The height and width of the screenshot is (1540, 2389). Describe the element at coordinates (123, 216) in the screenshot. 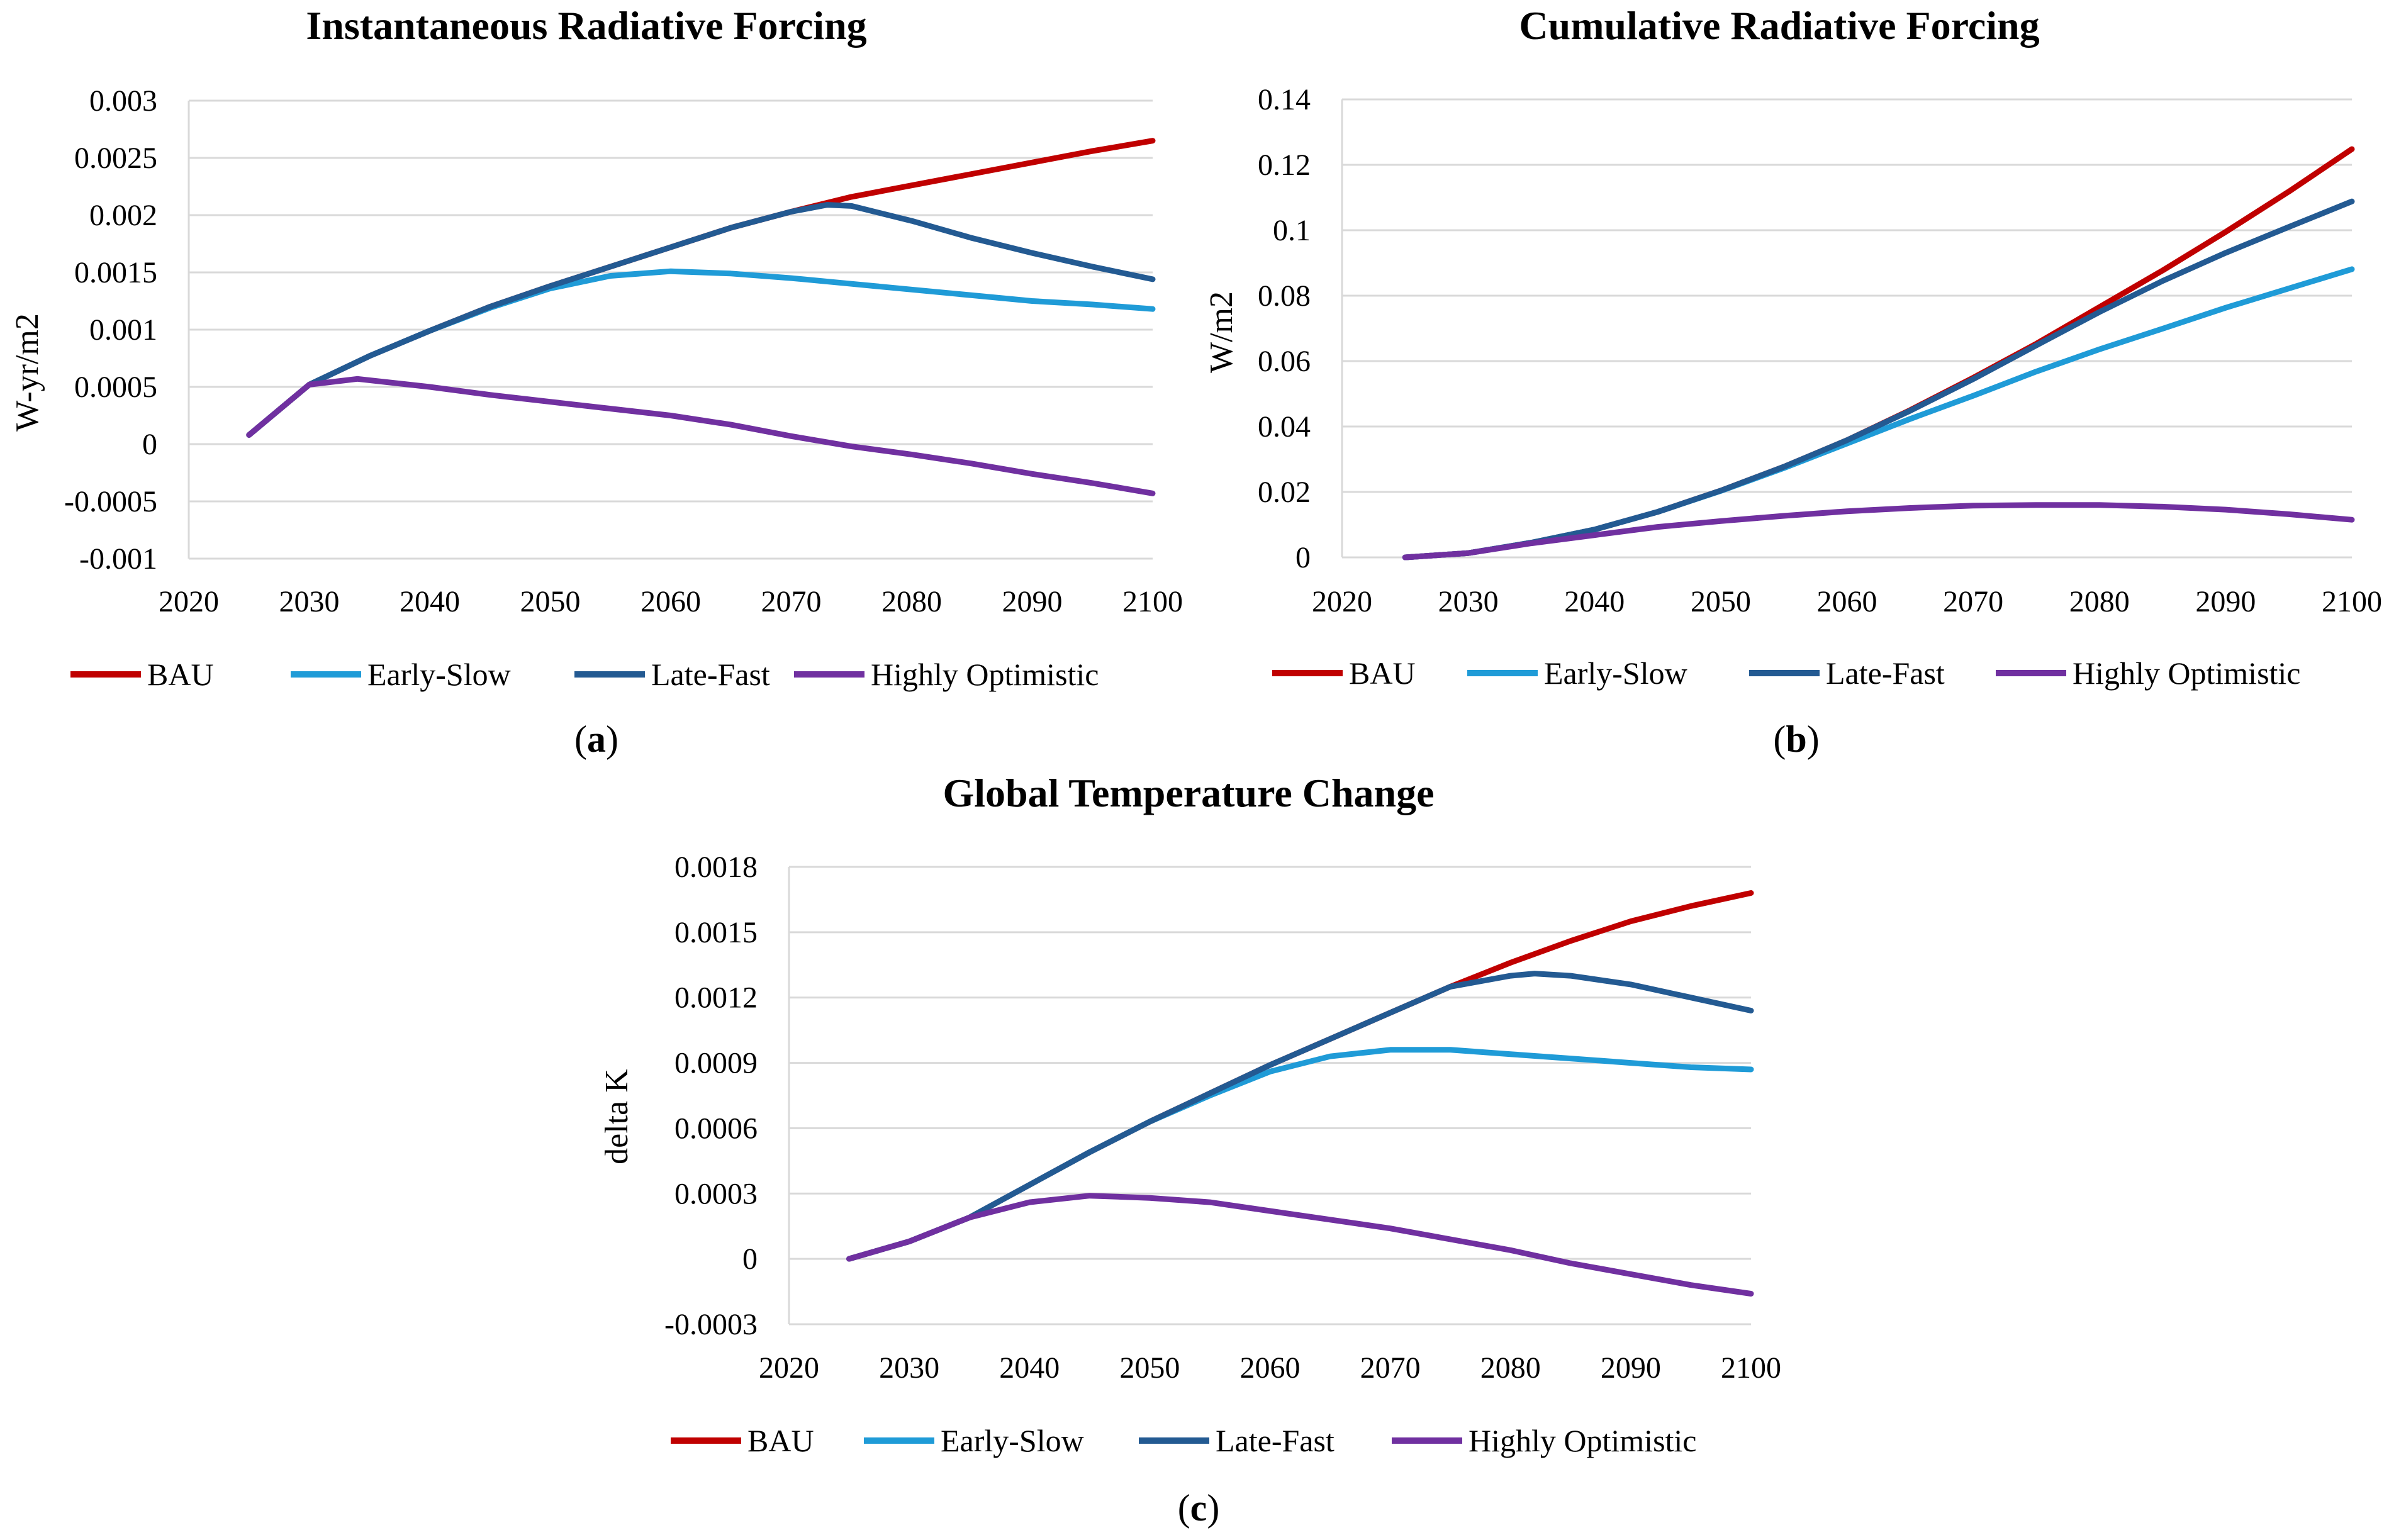

I see `y-tick-label: 0.002` at that location.